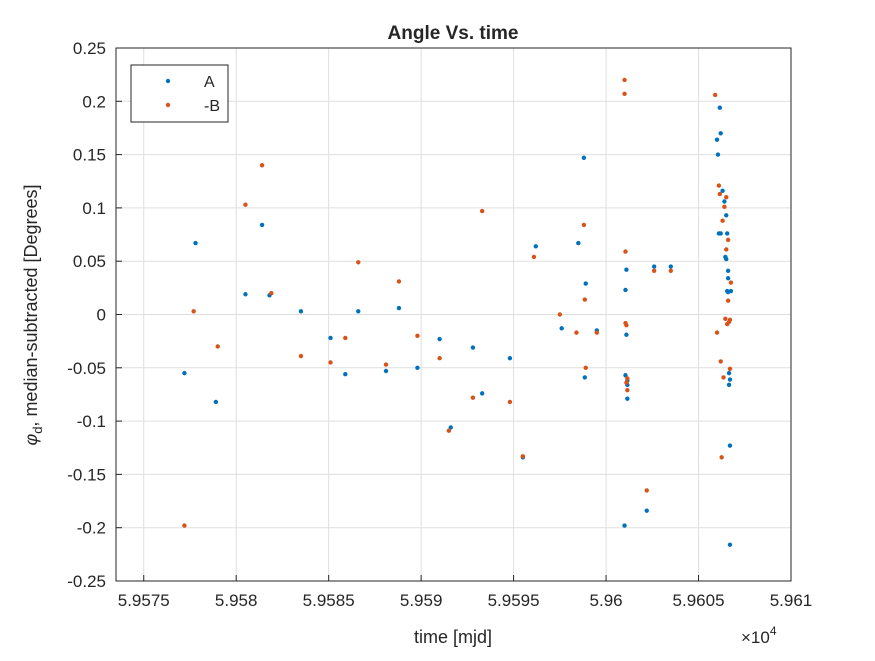 The height and width of the screenshot is (661, 875). I want to click on y-tick-label: -0.25, so click(86, 581).